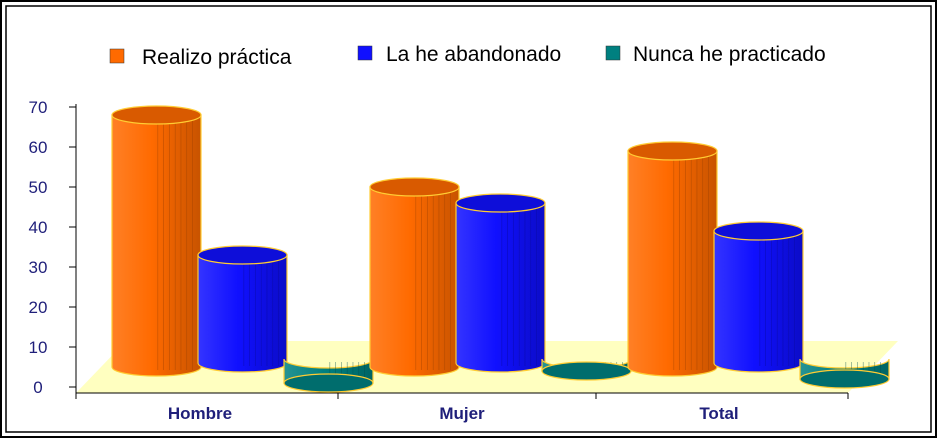 This screenshot has height=438, width=937. I want to click on legend-label-1: La he abandonado, so click(473, 54).